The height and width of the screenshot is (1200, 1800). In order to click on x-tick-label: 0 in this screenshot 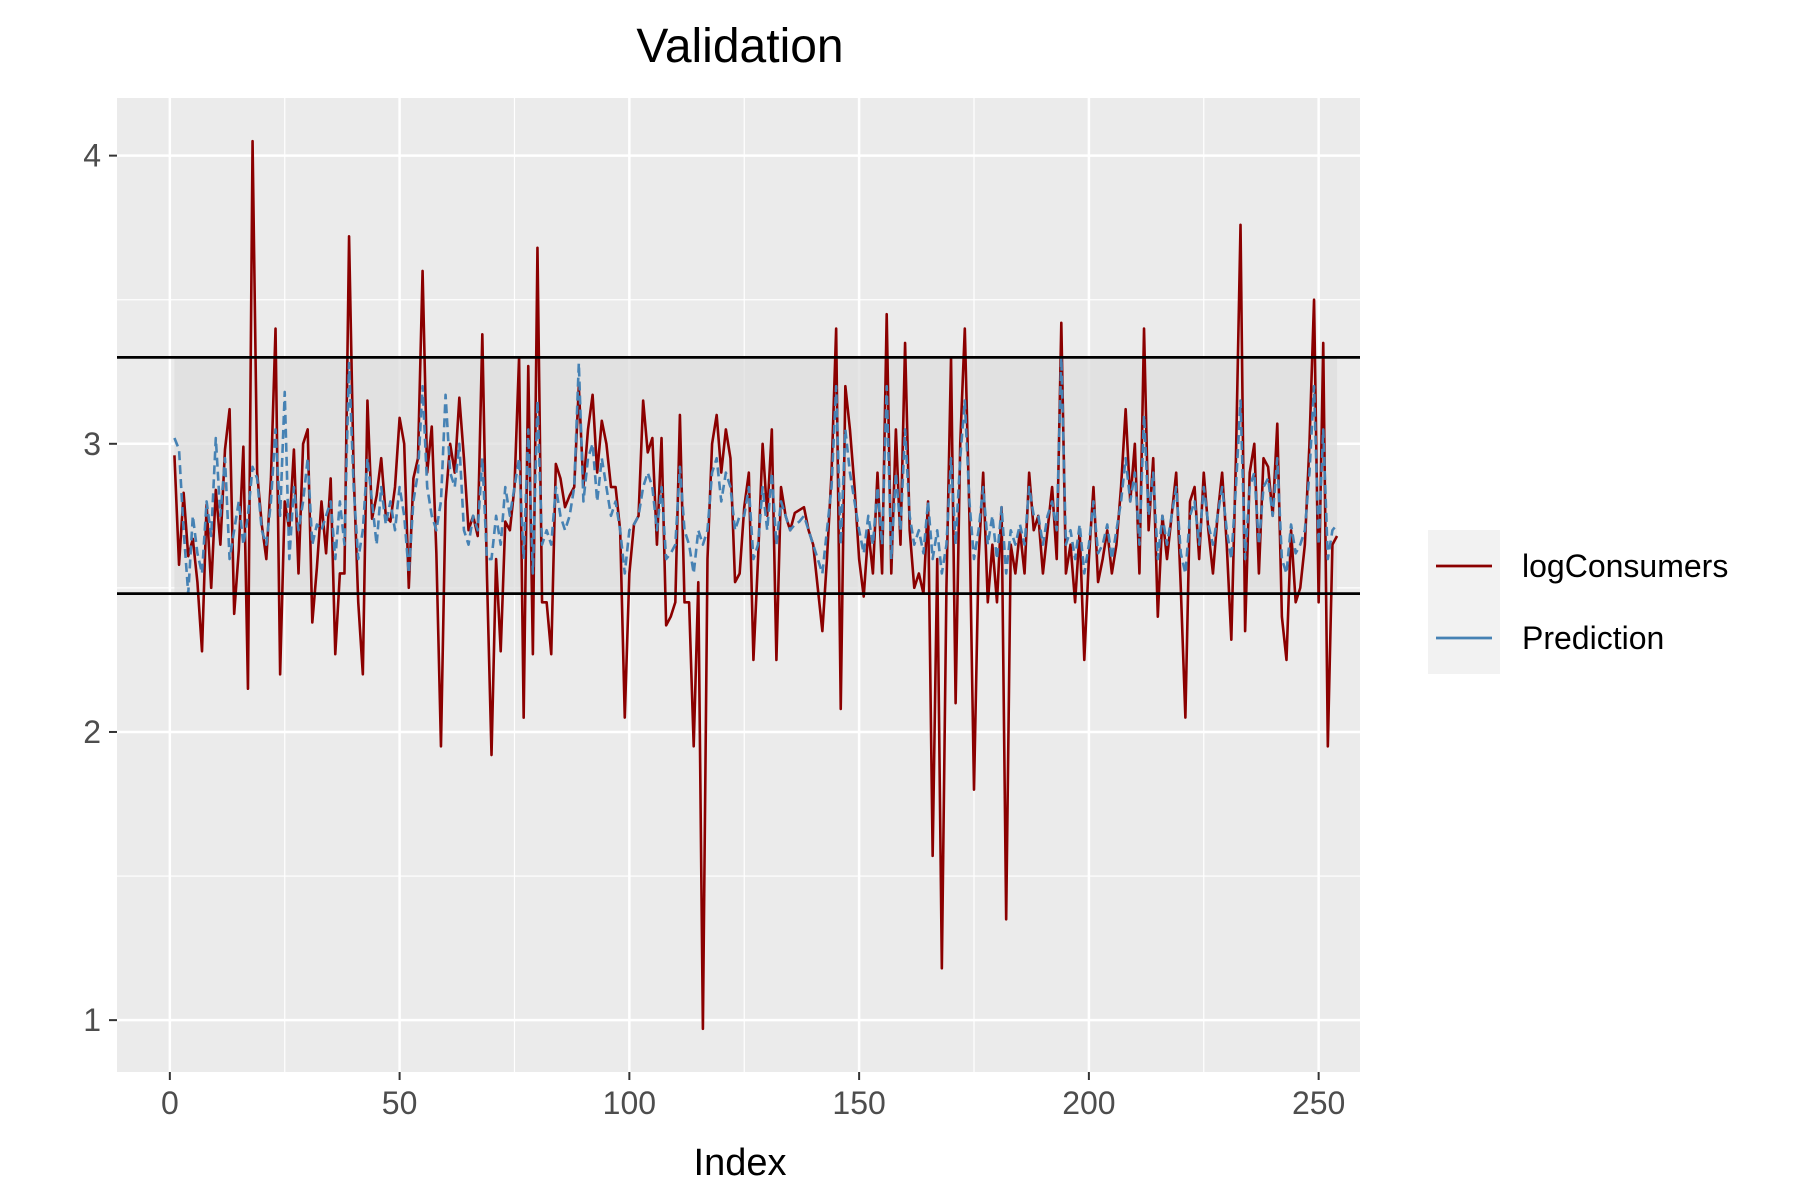, I will do `click(170, 1103)`.